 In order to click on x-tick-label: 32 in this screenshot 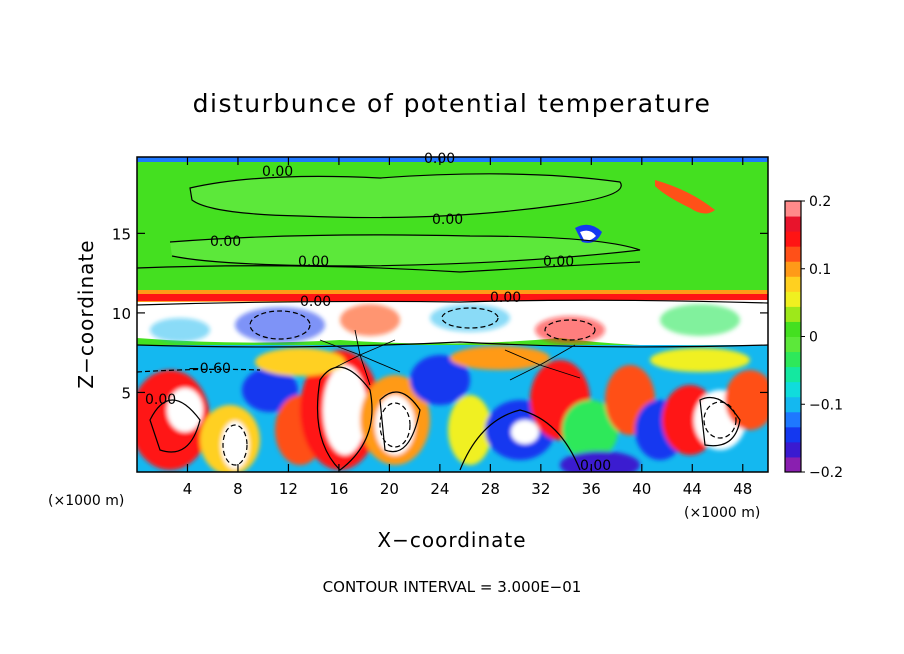, I will do `click(540, 489)`.